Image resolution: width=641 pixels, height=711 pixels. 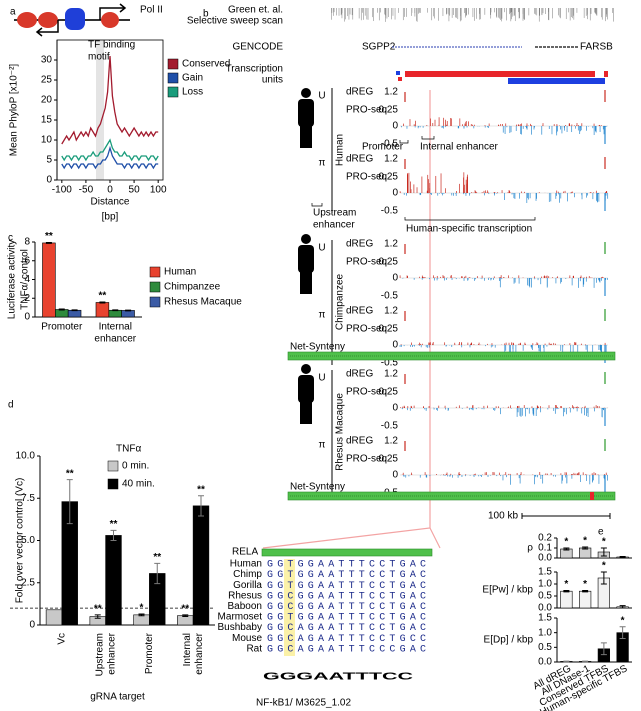 What do you see at coordinates (545, 538) in the screenshot?
I see `y-tick-label: 0.2` at bounding box center [545, 538].